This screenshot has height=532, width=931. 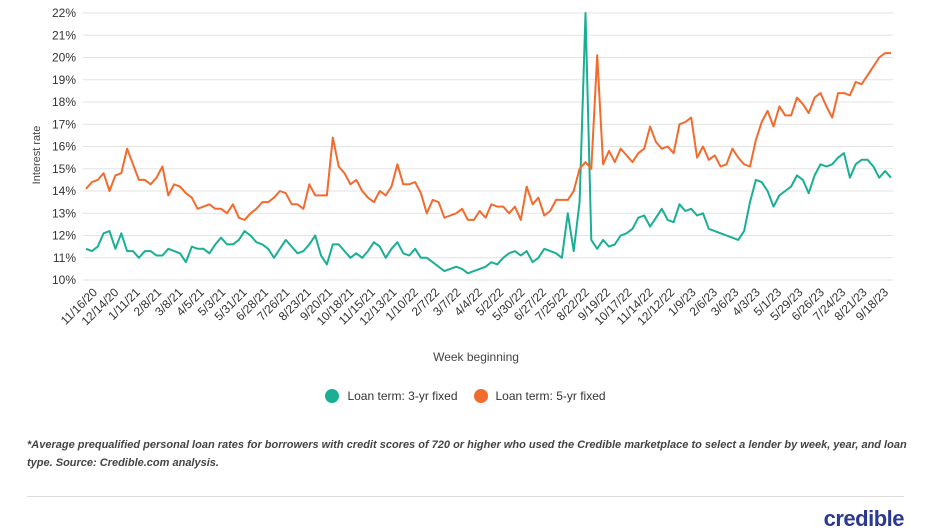 What do you see at coordinates (64, 191) in the screenshot?
I see `y-tick-label: 14%` at bounding box center [64, 191].